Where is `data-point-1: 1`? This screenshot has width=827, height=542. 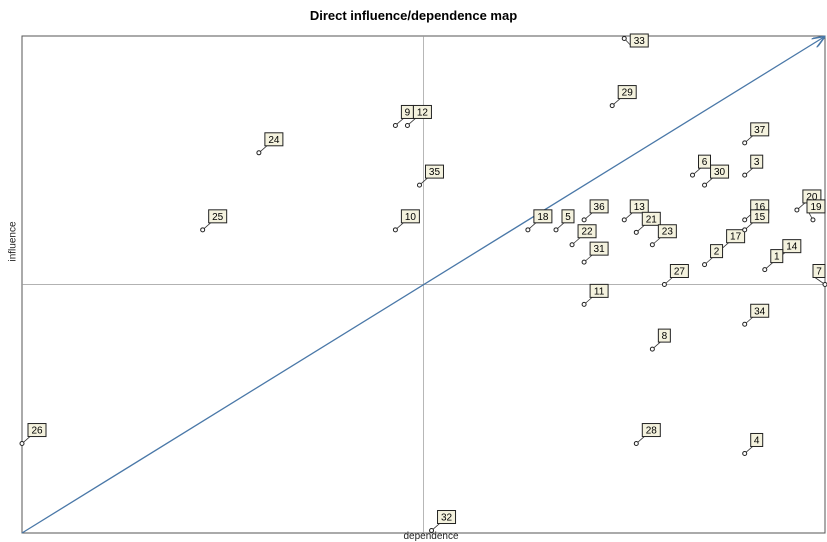 data-point-1: 1 is located at coordinates (773, 261).